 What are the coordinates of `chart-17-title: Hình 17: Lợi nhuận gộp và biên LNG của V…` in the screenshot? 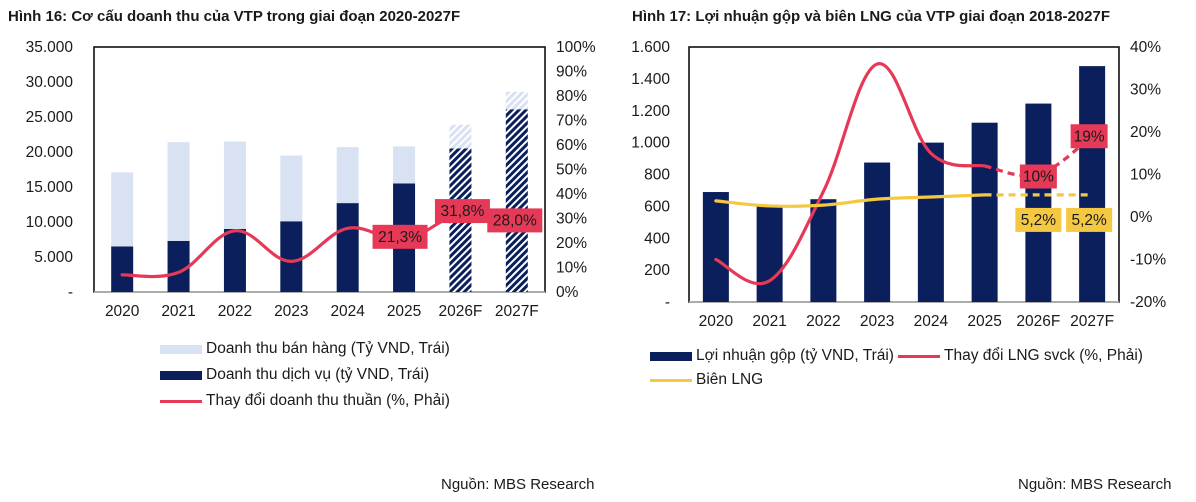 It's located at (871, 16).